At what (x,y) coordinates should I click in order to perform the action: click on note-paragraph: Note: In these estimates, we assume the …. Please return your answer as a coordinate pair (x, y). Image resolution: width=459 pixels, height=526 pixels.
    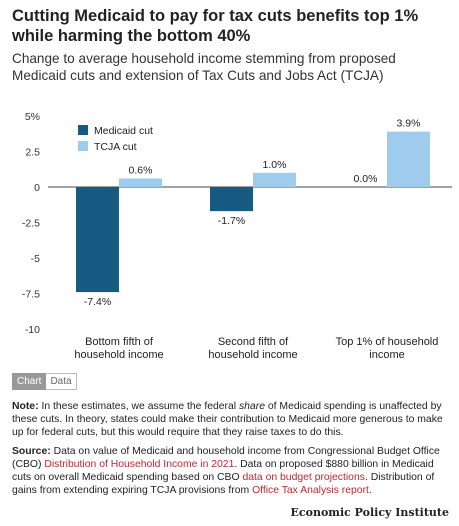
    Looking at the image, I should click on (231, 419).